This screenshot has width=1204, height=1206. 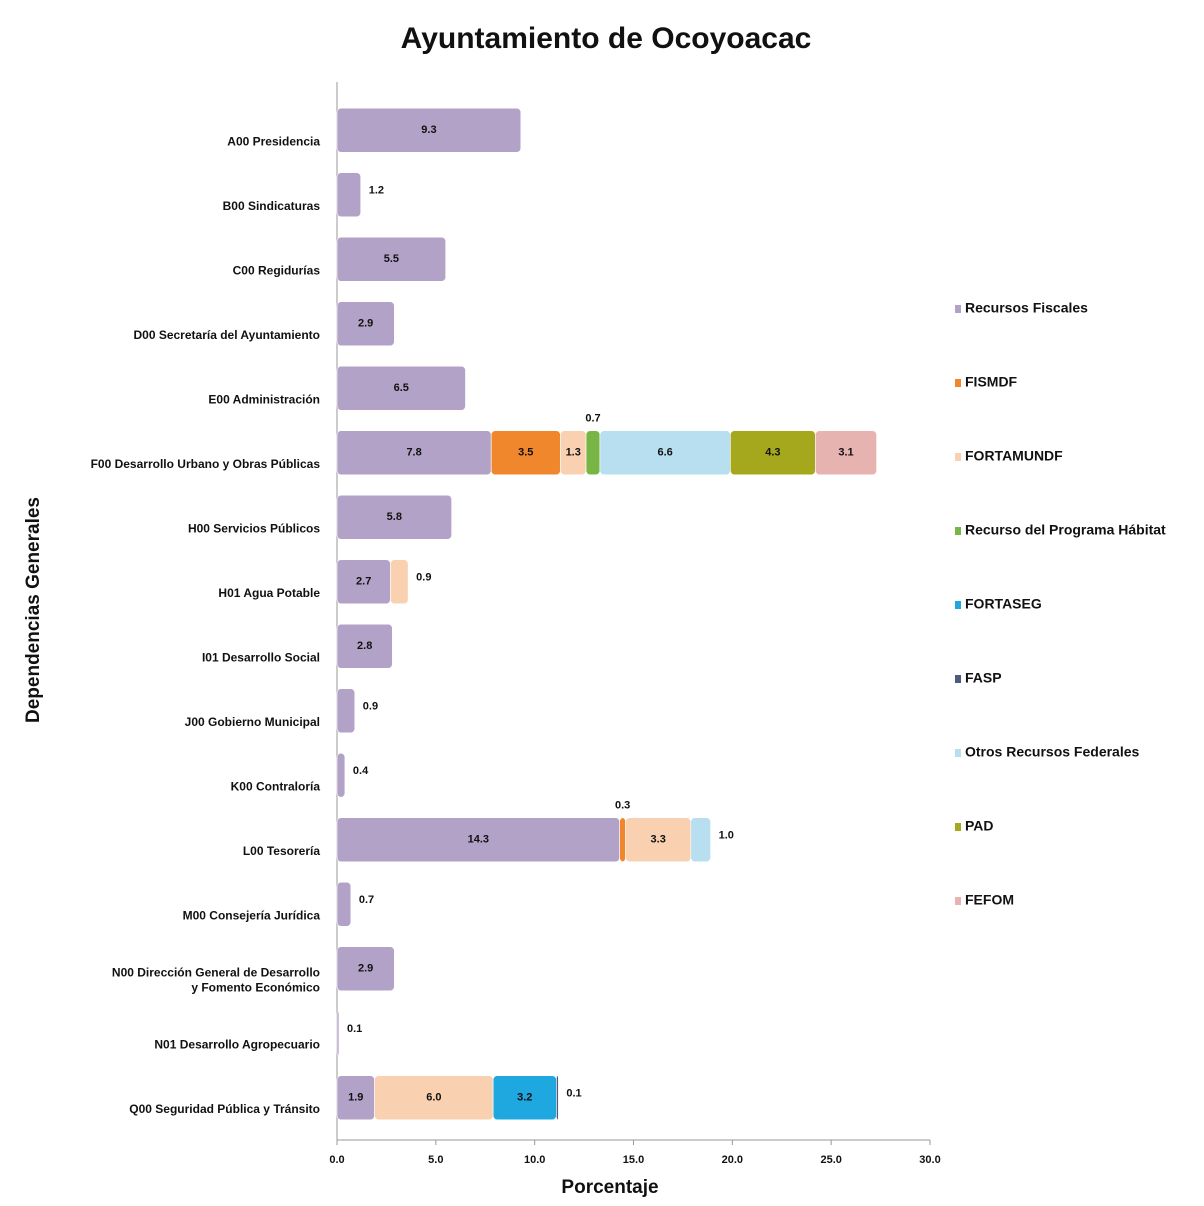 I want to click on y-tick-label: A00 Presidencia, so click(x=273, y=141).